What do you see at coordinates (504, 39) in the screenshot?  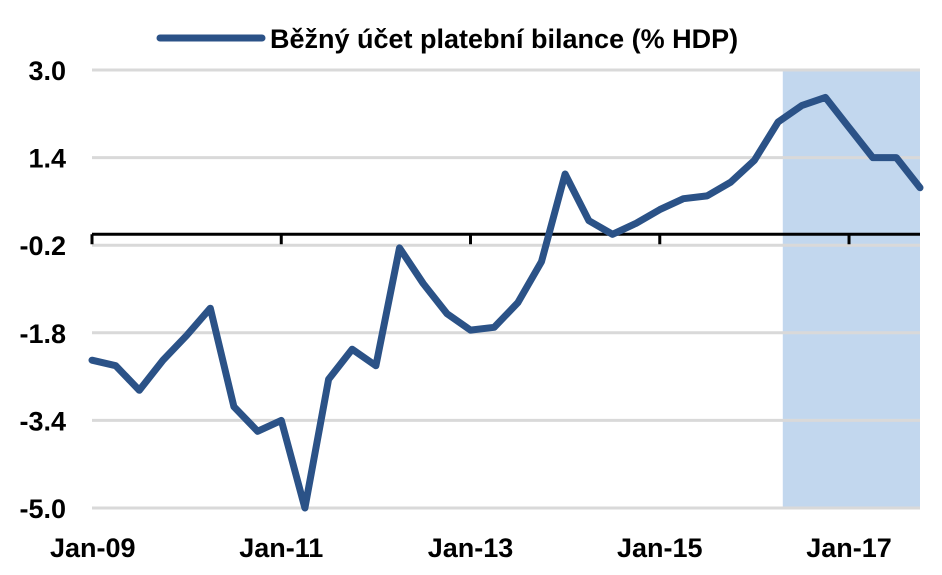 I see `legend-label: Běžný účet platební bilance (% HDP)` at bounding box center [504, 39].